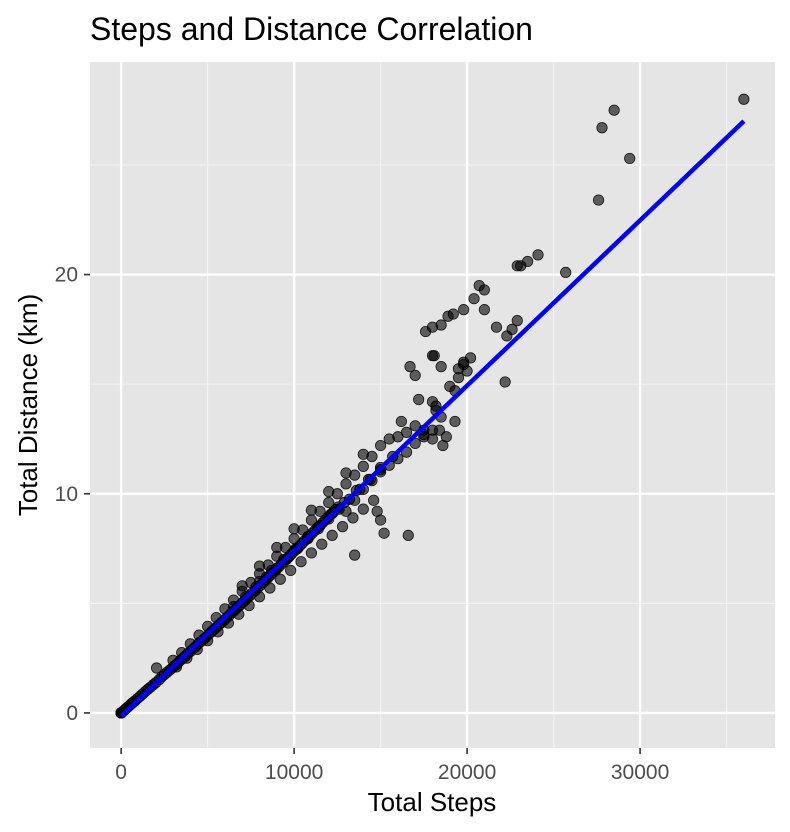 This screenshot has height=832, width=790. What do you see at coordinates (467, 772) in the screenshot?
I see `x-tick-label: 20000` at bounding box center [467, 772].